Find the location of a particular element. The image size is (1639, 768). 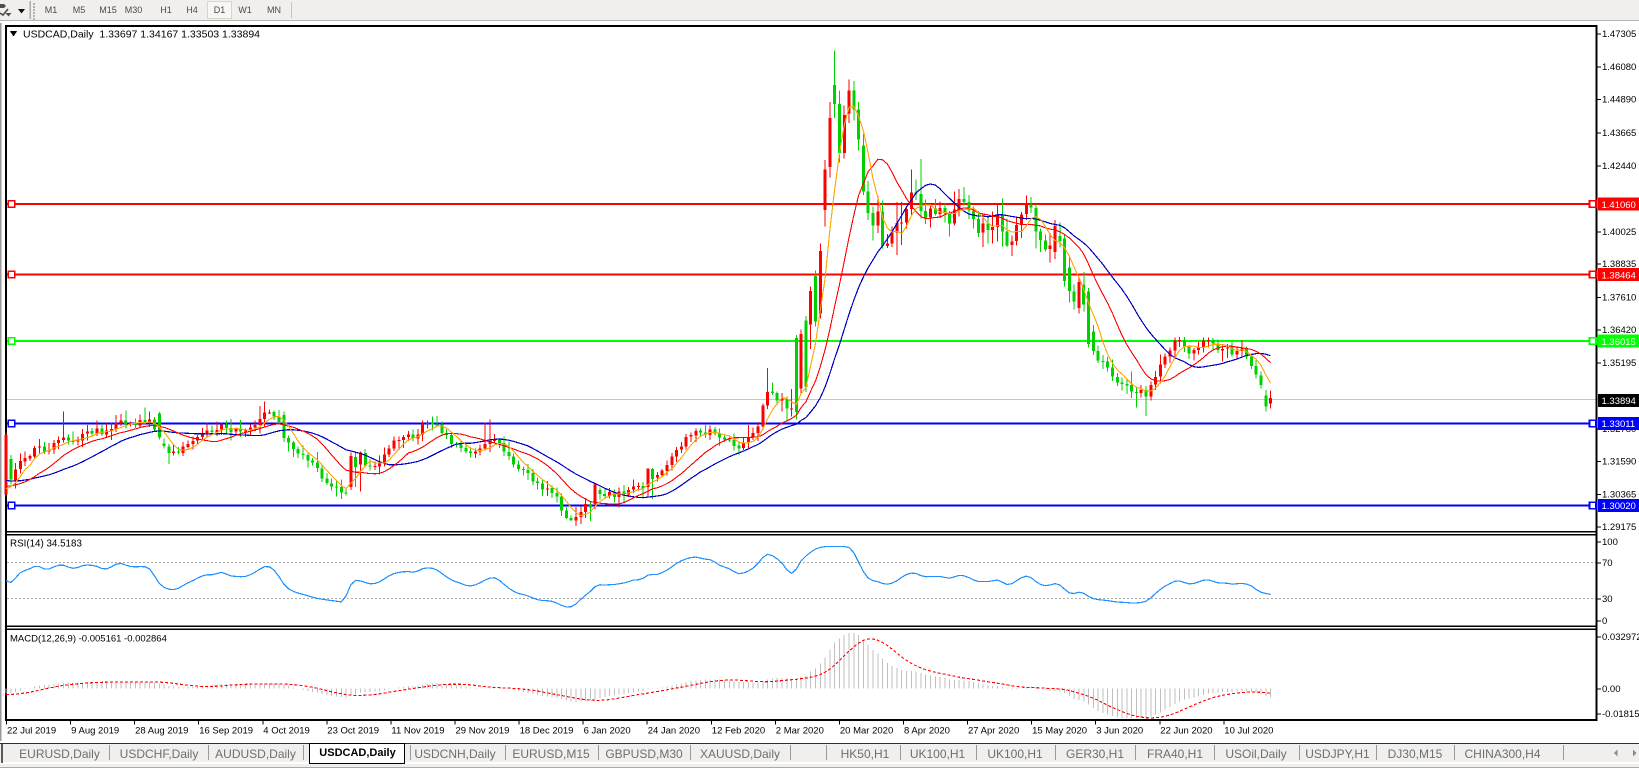

svg-text: 1.37610 is located at coordinates (1619, 298).